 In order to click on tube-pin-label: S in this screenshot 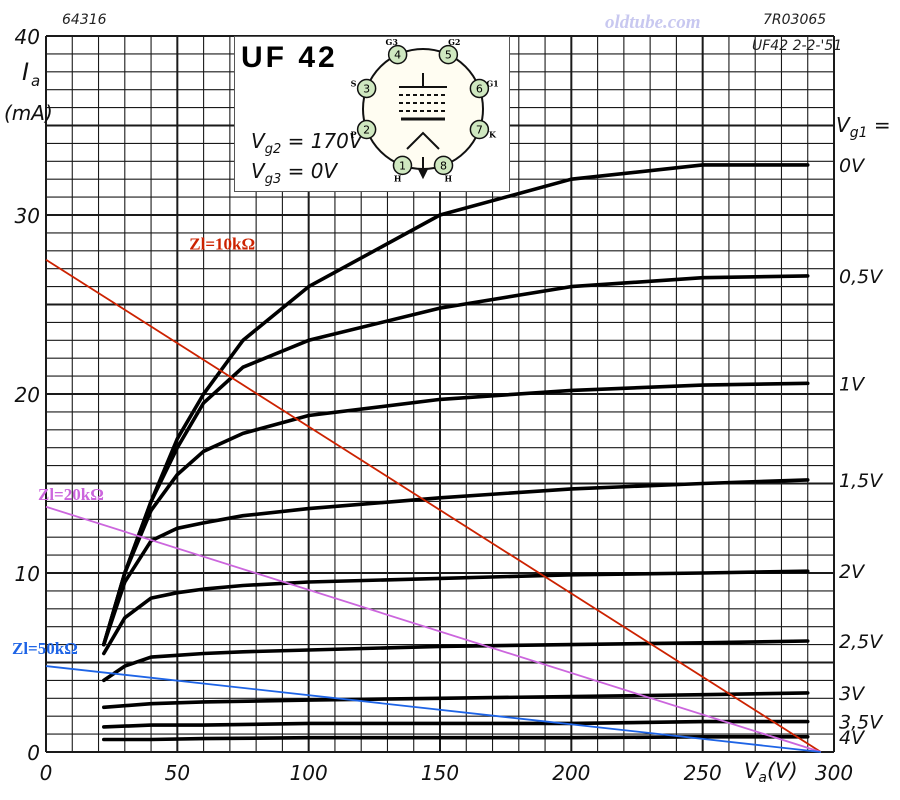, I will do `click(354, 84)`.